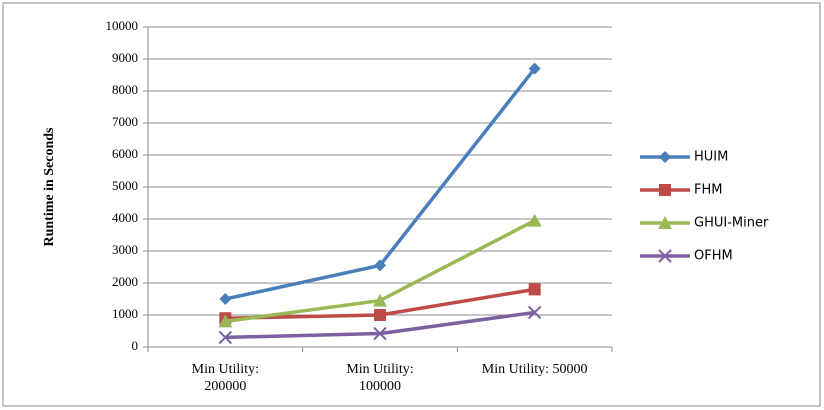 The height and width of the screenshot is (410, 824). I want to click on y-tick-label: 2000, so click(125, 281).